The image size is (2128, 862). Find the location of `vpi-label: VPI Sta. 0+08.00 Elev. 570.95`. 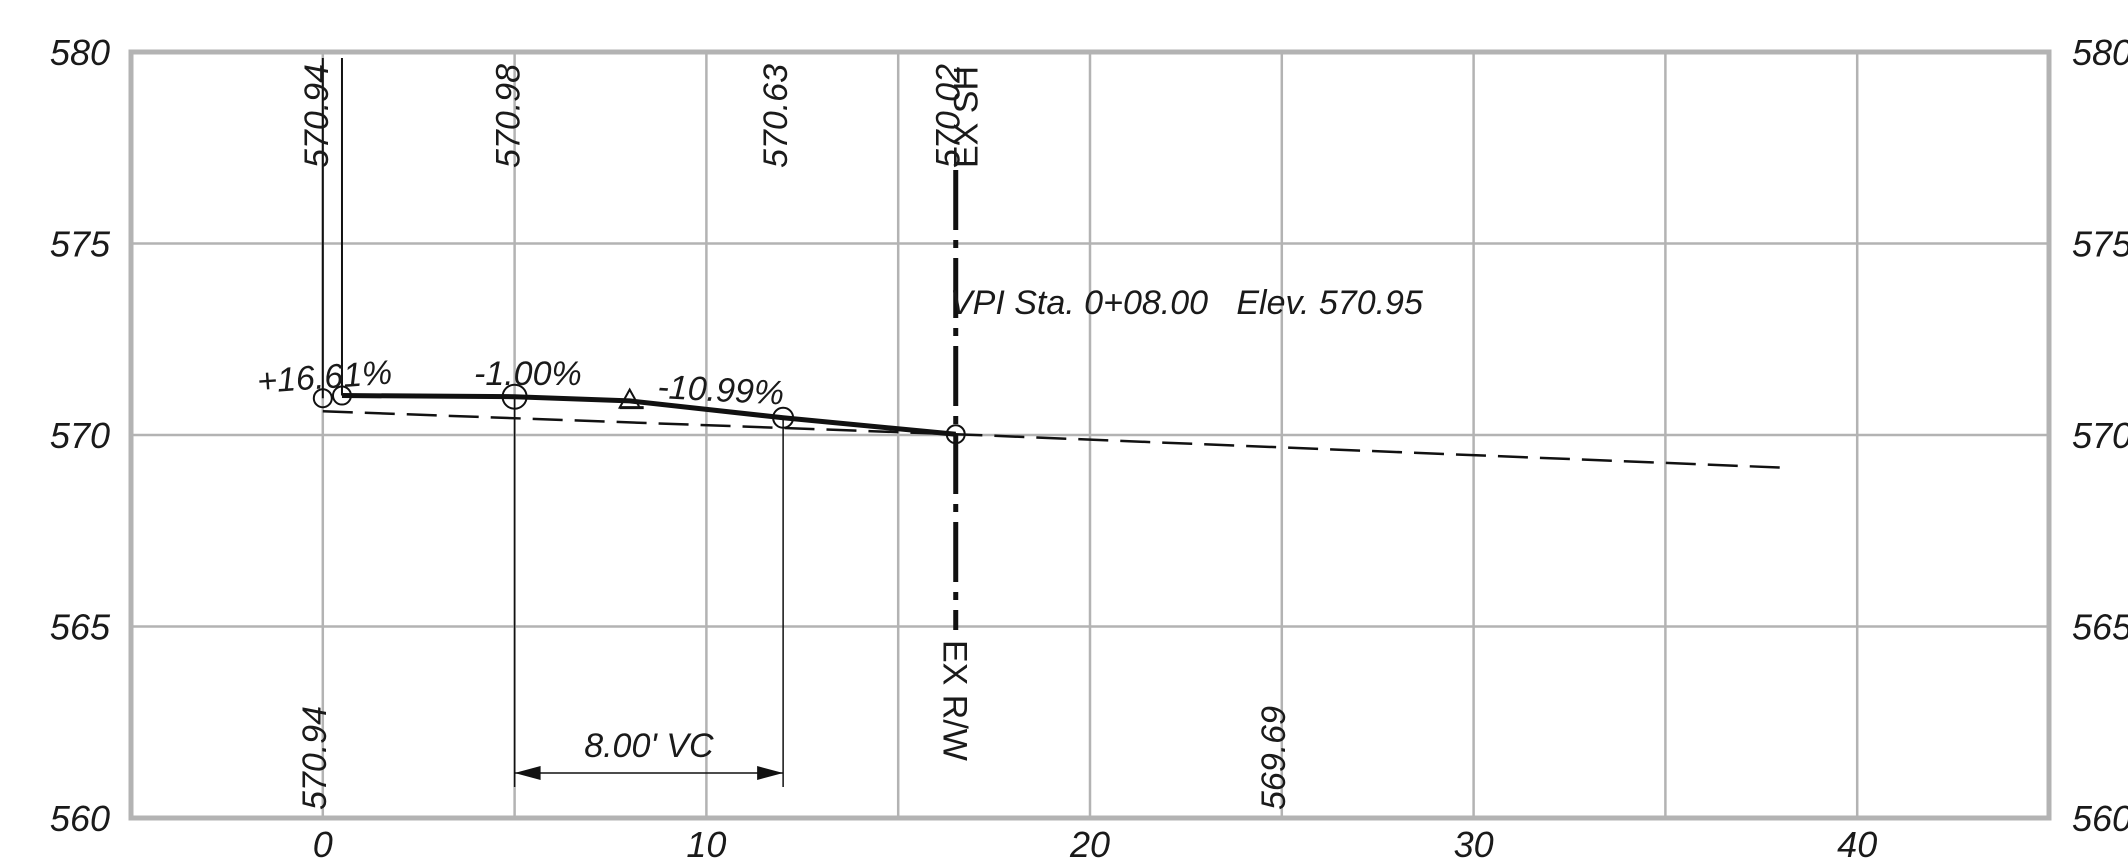

vpi-label: VPI Sta. 0+08.00 Elev. 570.95 is located at coordinates (1186, 303).